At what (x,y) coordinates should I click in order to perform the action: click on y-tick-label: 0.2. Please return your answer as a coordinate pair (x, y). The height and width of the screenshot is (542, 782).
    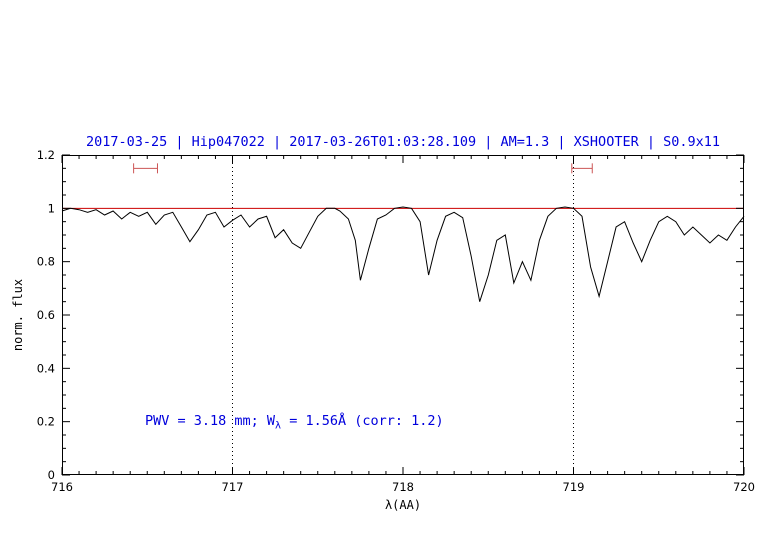
    Looking at the image, I should click on (46, 422).